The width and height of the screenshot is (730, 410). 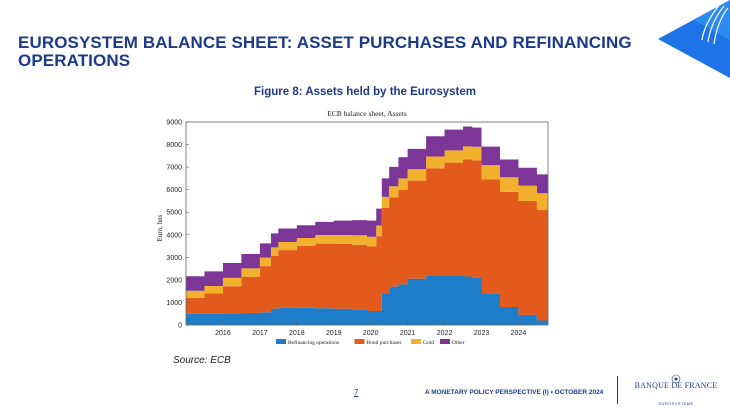 I want to click on figure-title: Figure 8: Assets held by the Eurosystem, so click(x=365, y=92).